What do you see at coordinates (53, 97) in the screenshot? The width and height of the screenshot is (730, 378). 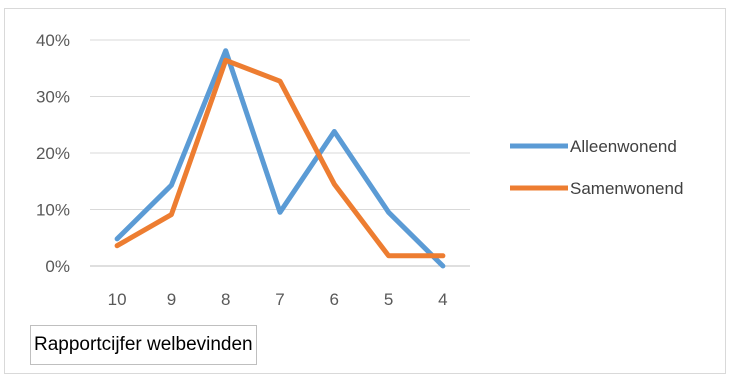 I see `y-tick-label: 30%` at bounding box center [53, 97].